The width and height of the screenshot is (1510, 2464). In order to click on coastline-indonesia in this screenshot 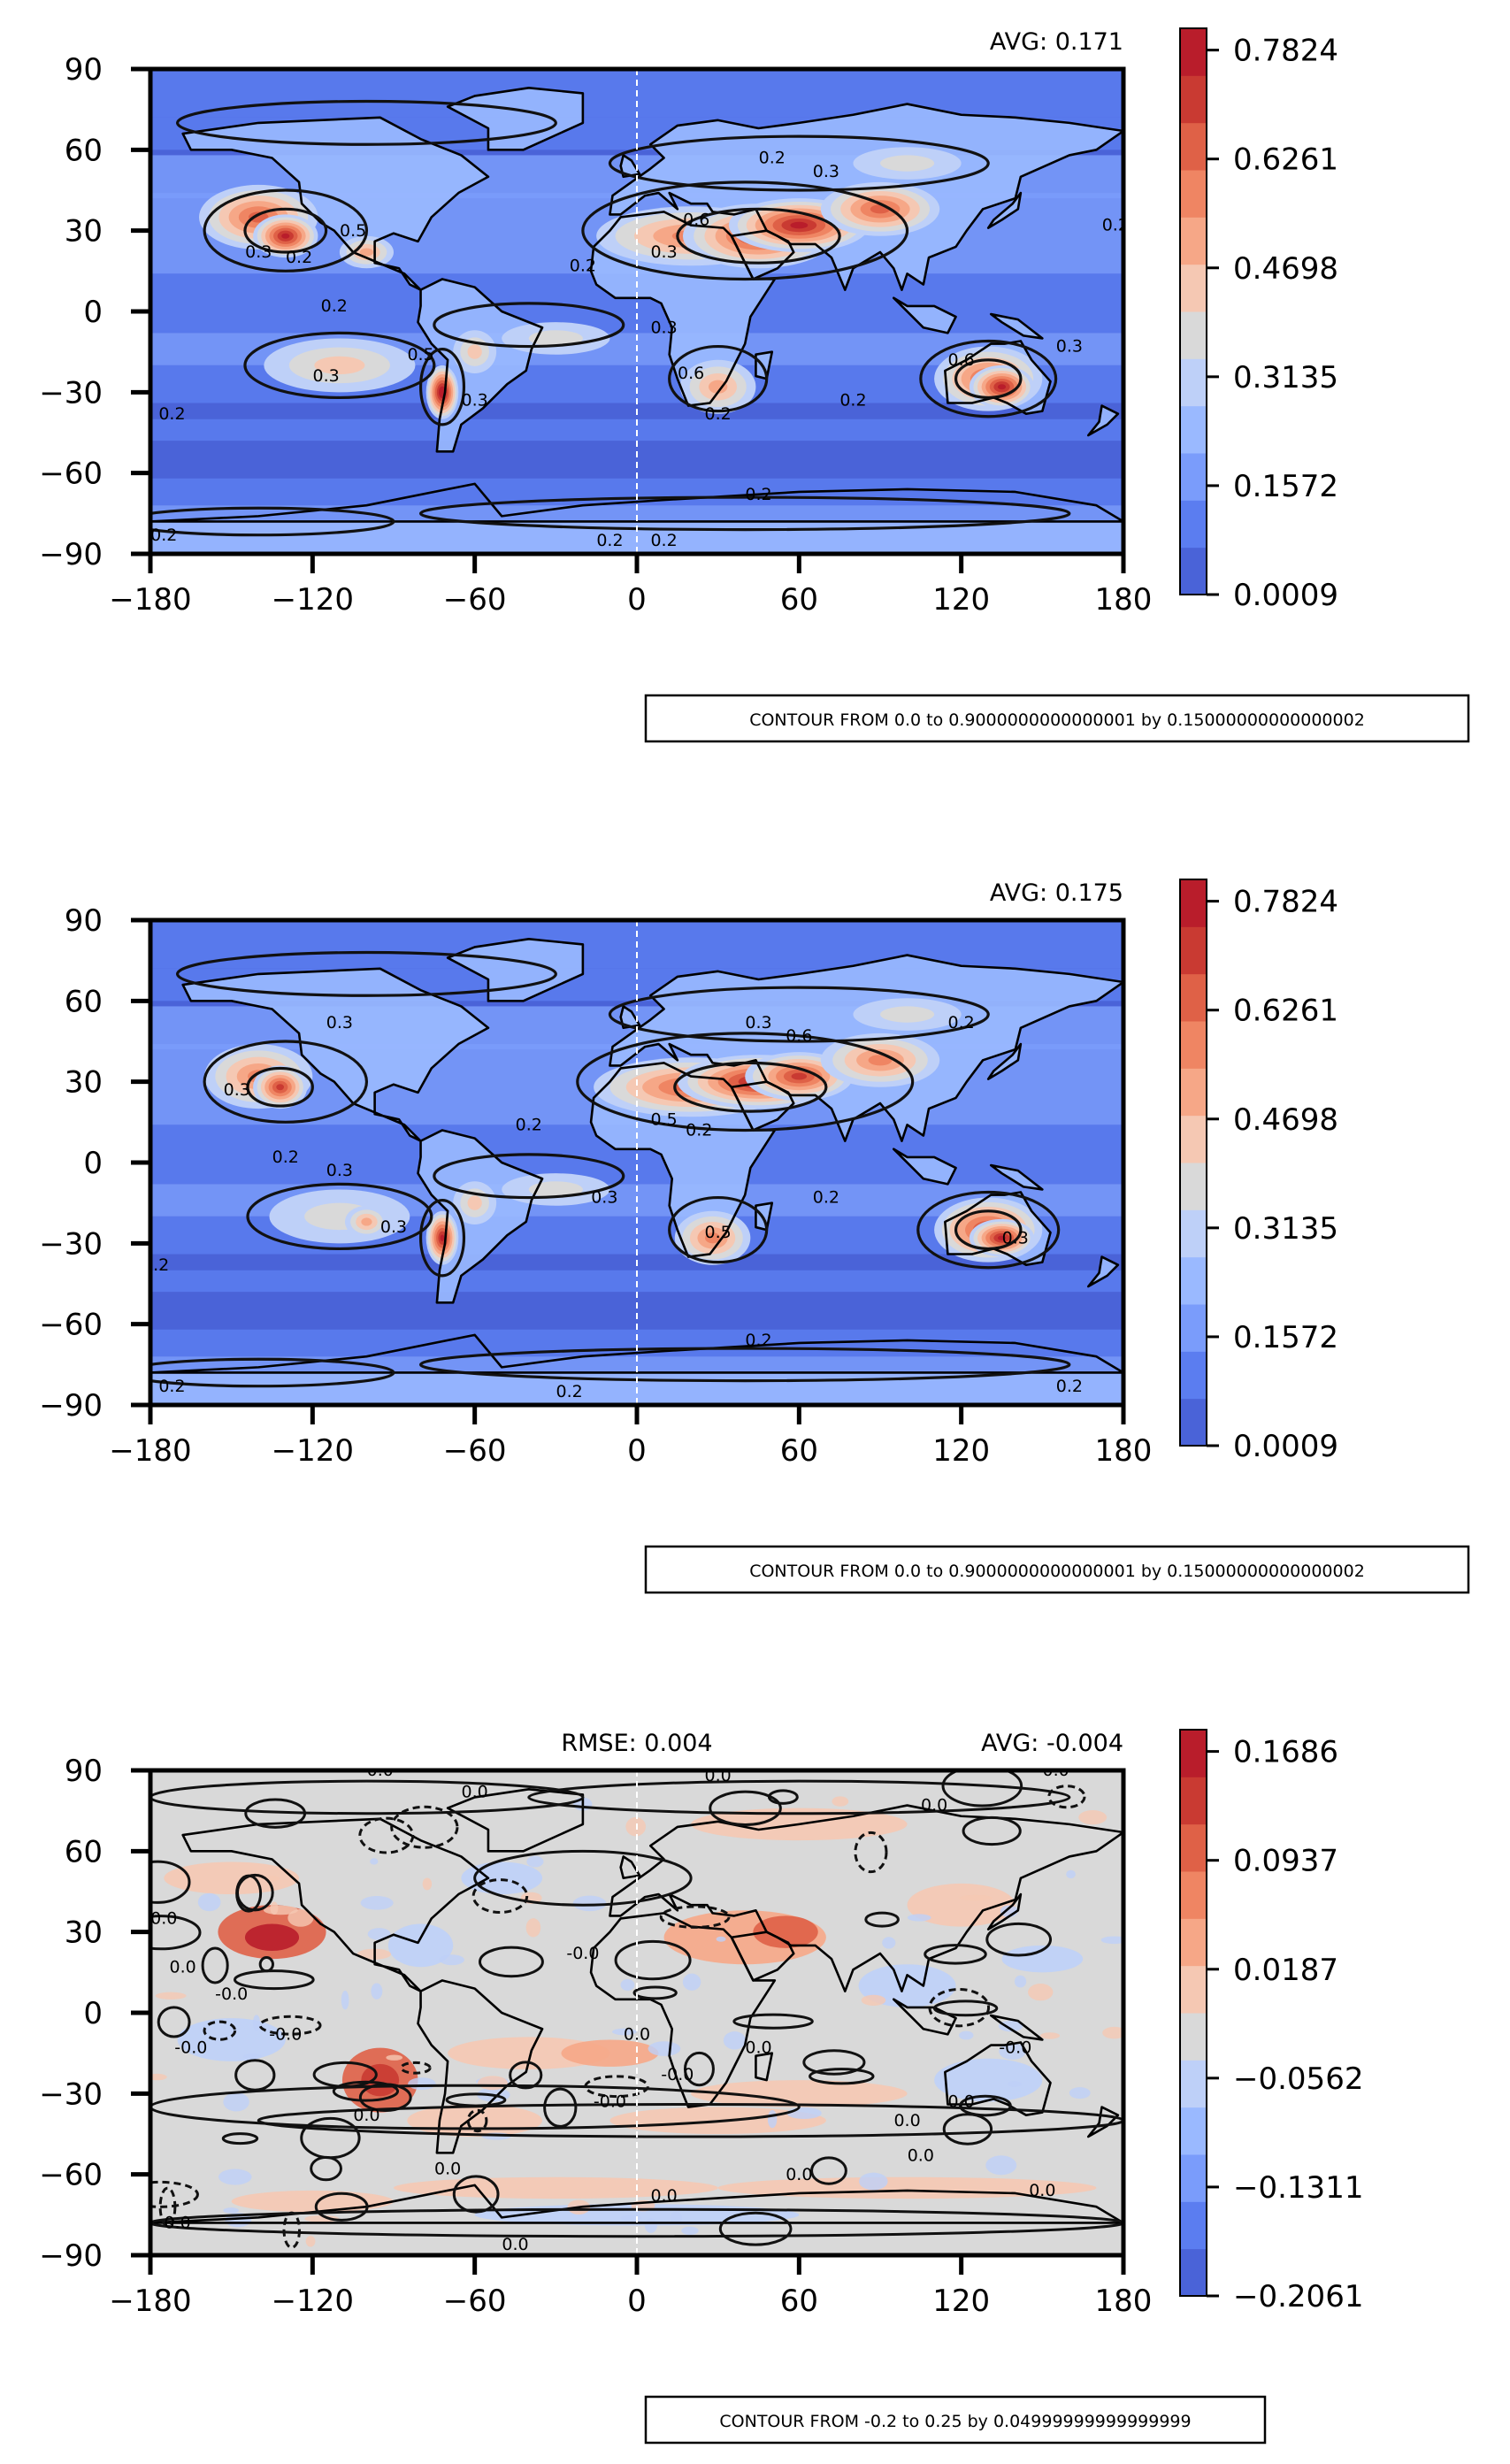, I will do `click(924, 2017)`.